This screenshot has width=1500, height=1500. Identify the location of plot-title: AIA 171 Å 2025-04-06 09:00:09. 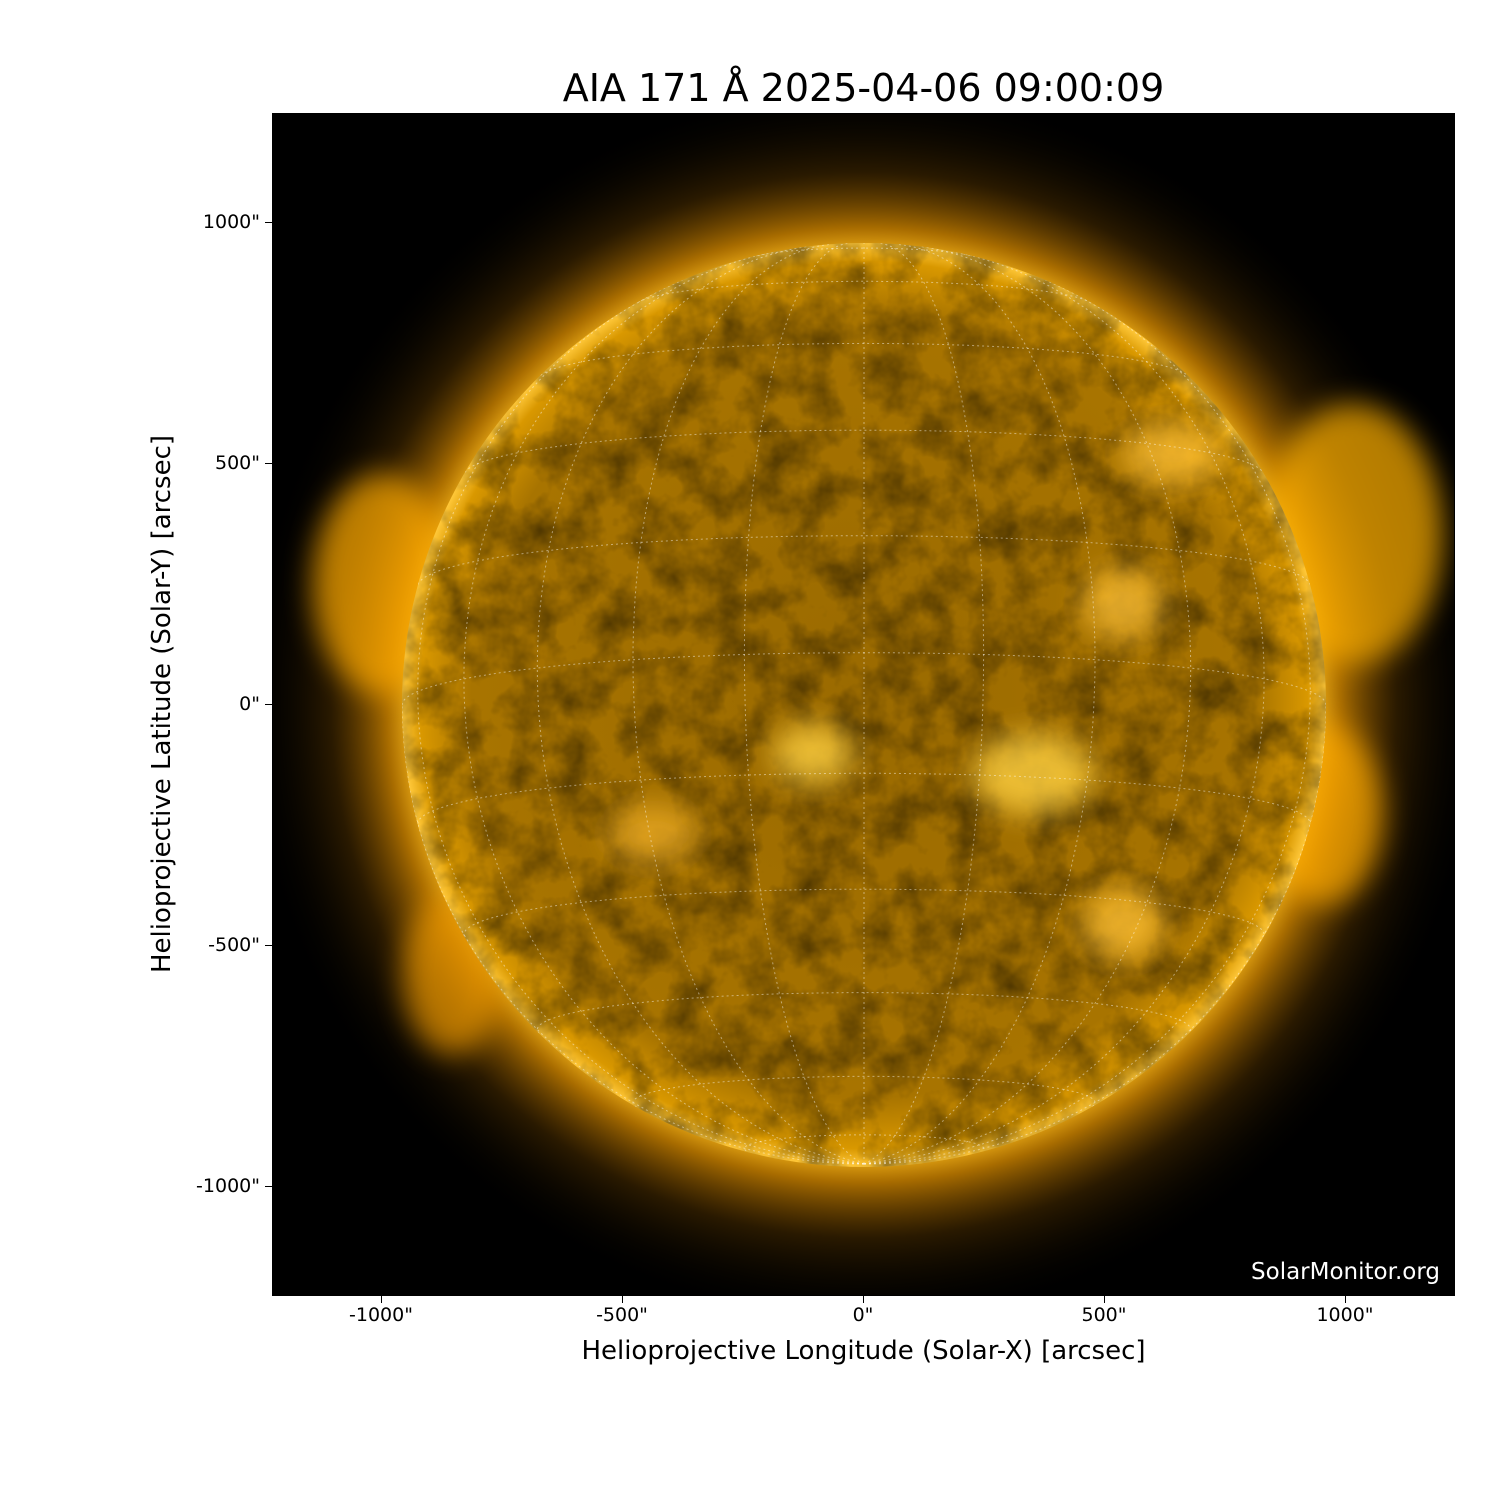
(863, 88).